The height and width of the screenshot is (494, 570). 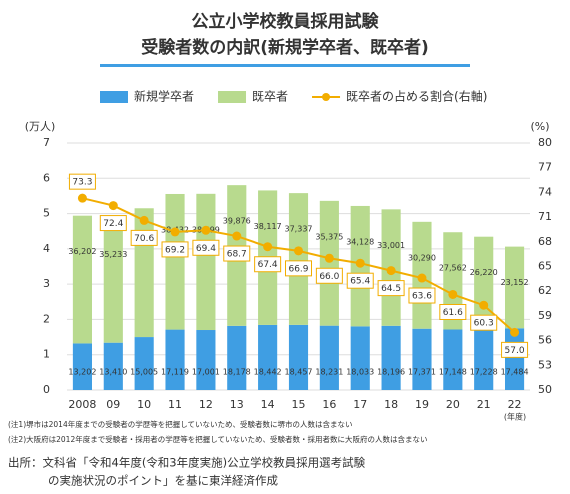 What do you see at coordinates (391, 245) in the screenshot?
I see `data-label: 33,001` at bounding box center [391, 245].